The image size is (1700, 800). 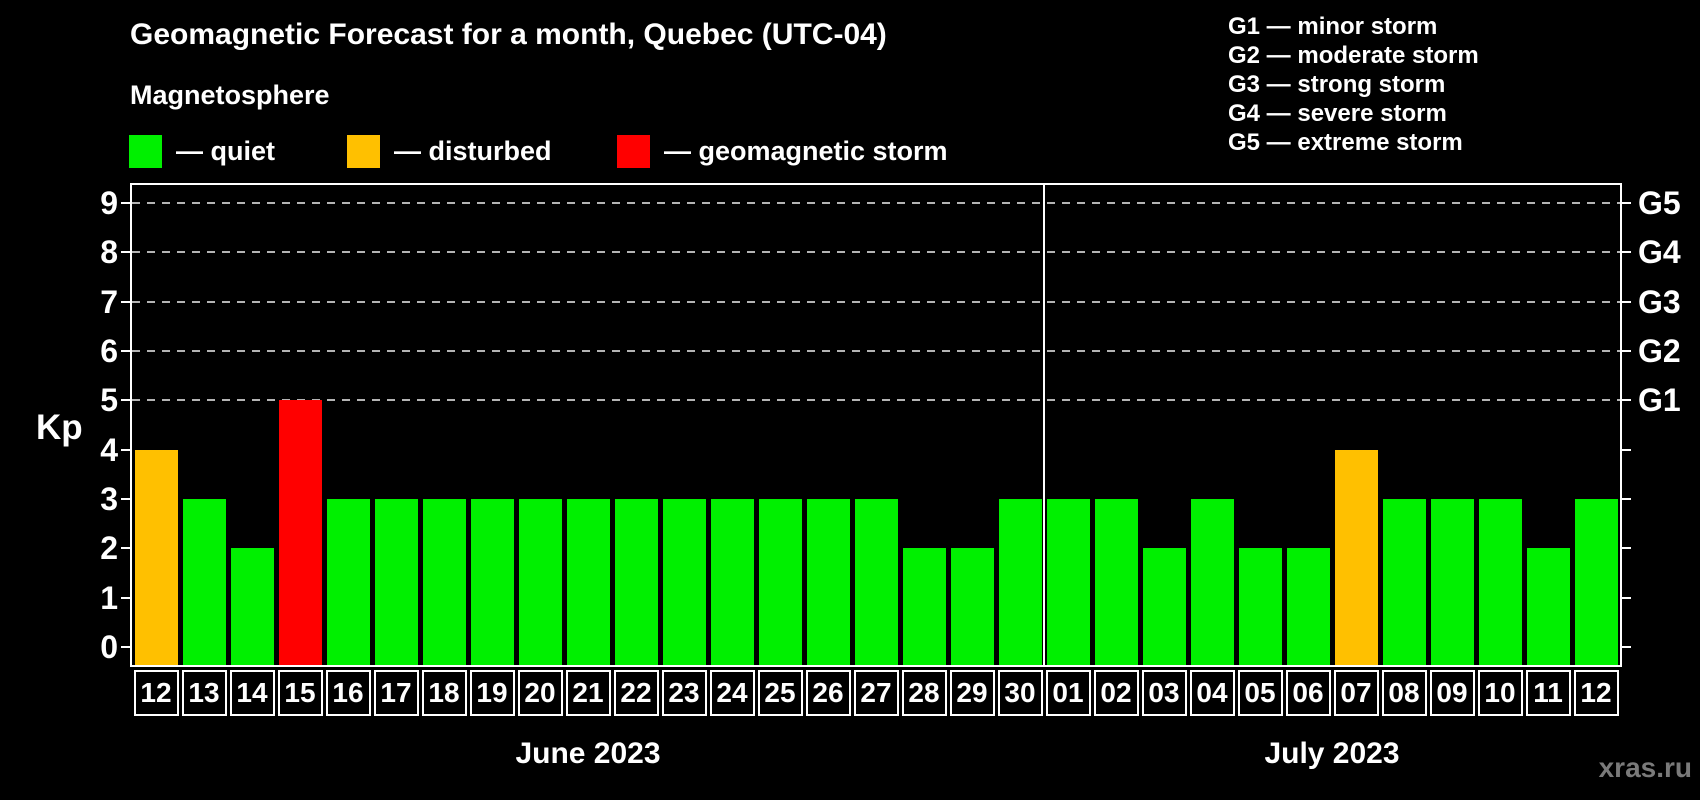 I want to click on day-label-18: 18, so click(x=444, y=693).